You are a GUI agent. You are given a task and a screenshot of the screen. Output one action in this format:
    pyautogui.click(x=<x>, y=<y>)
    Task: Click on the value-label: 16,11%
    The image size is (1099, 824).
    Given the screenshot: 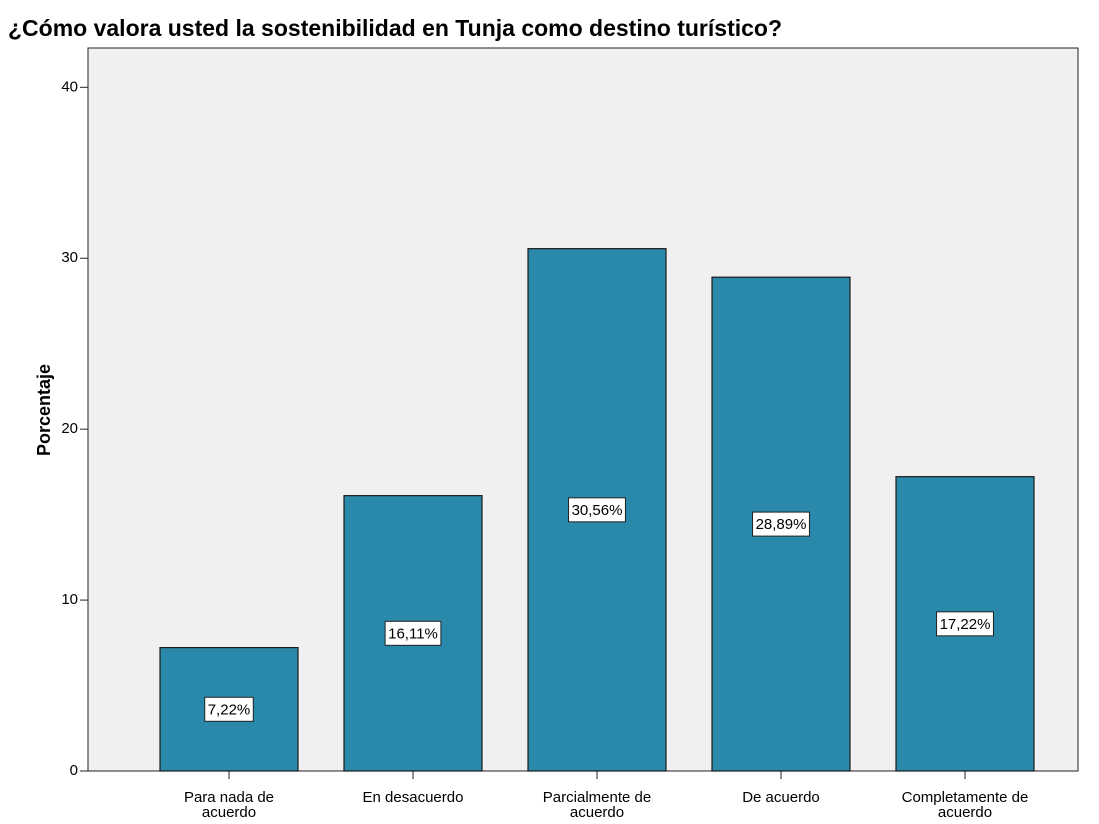 What is the action you would take?
    pyautogui.click(x=413, y=633)
    